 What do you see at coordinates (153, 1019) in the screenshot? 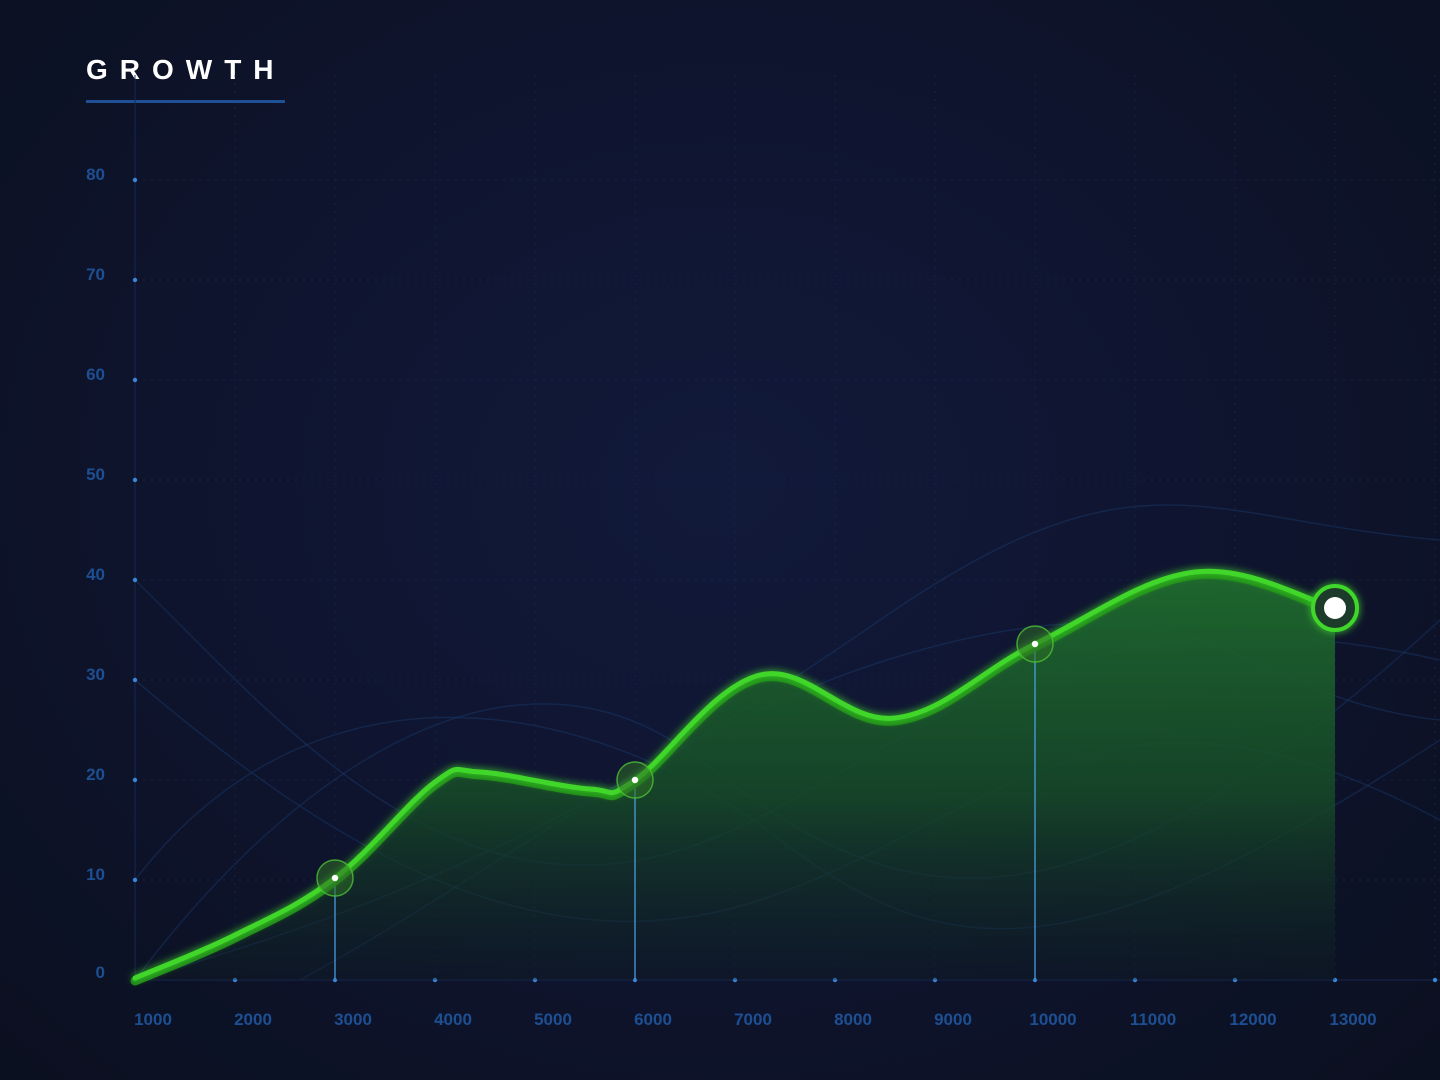
I see `x-tick-label: 1000` at bounding box center [153, 1019].